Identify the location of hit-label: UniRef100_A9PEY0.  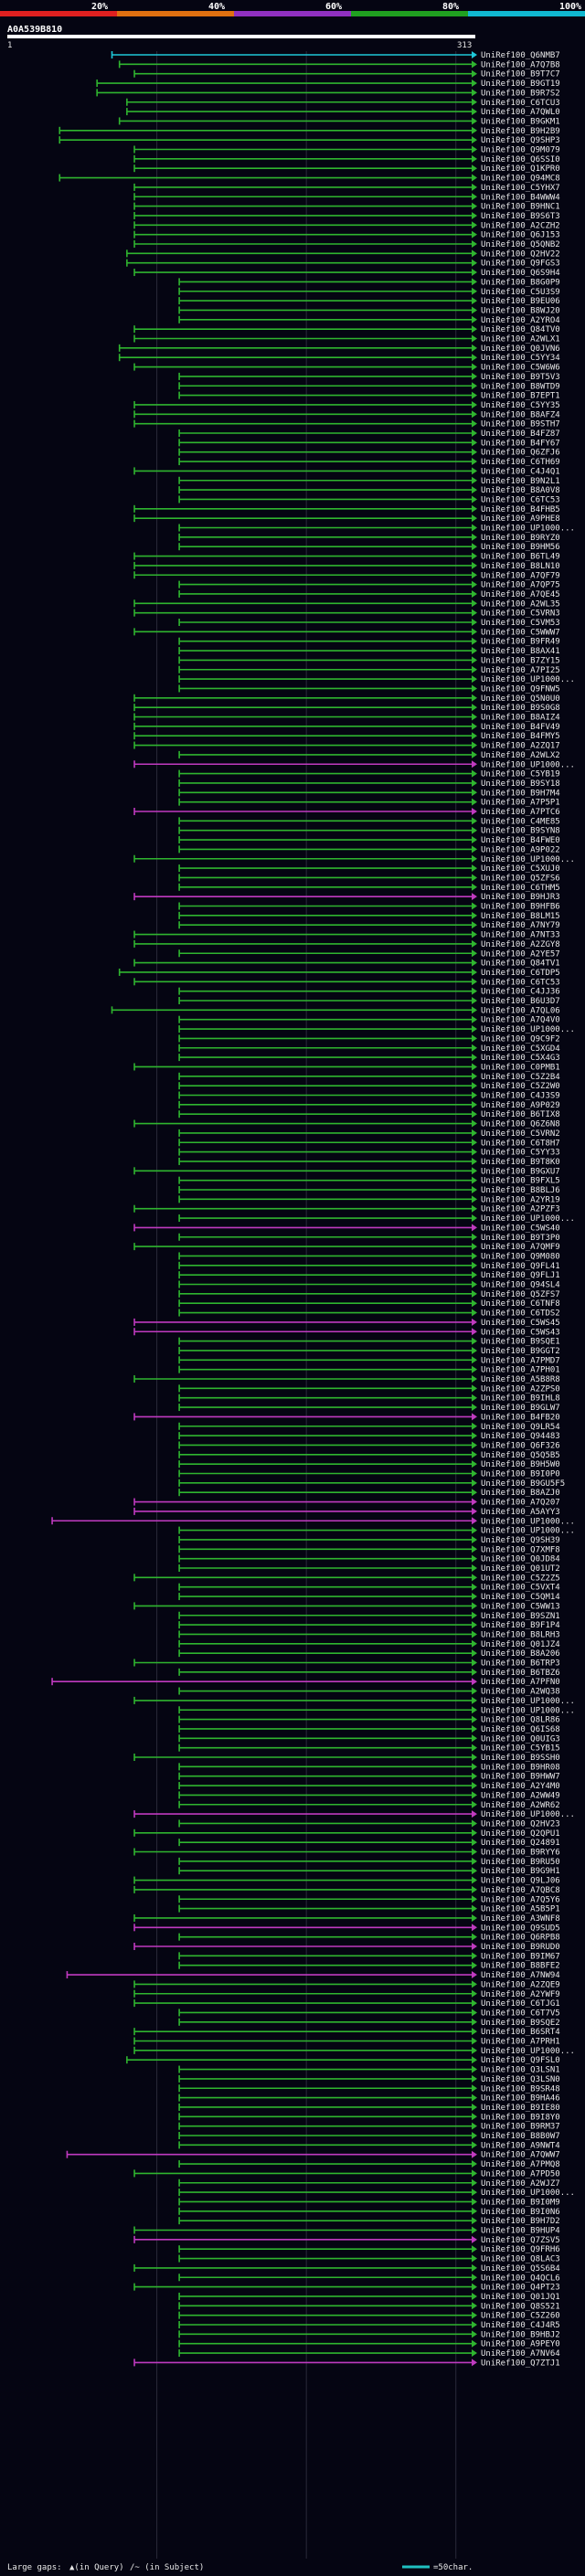
(520, 2344).